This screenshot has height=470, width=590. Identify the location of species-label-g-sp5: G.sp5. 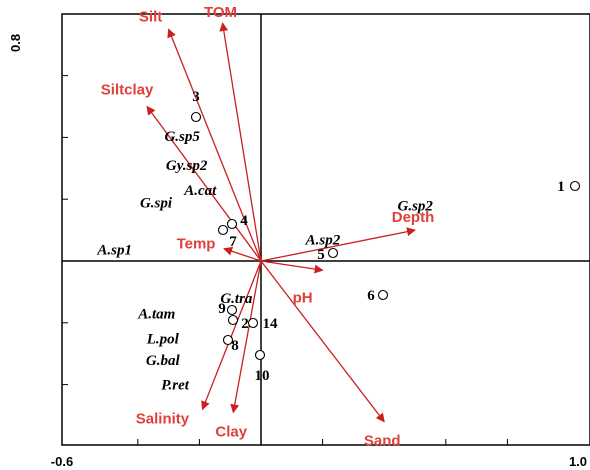
(182, 137).